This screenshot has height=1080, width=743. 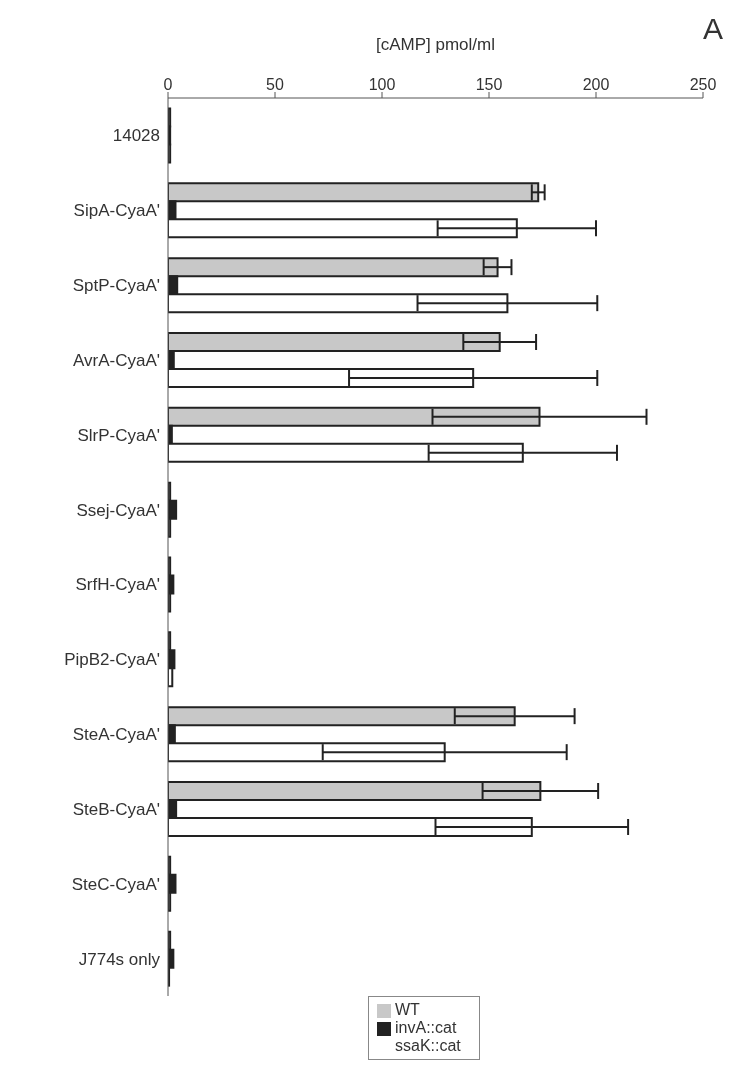 What do you see at coordinates (168, 84) in the screenshot?
I see `x-tick-label: 0` at bounding box center [168, 84].